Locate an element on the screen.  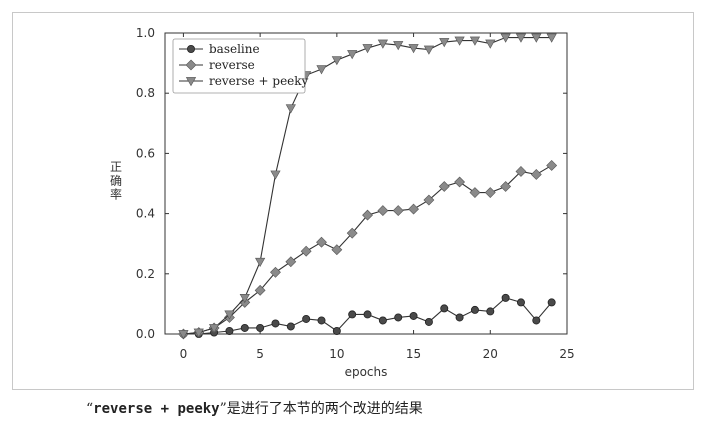
y-tick-label: 0.4 is located at coordinates (145, 214).